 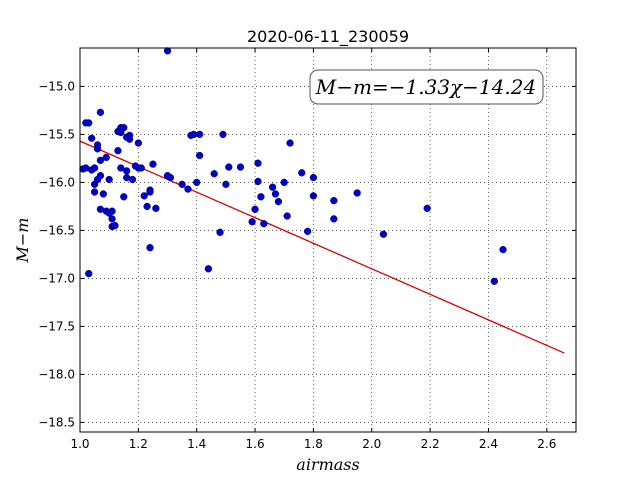 I want to click on x-tick-label: 1.4, so click(x=196, y=444).